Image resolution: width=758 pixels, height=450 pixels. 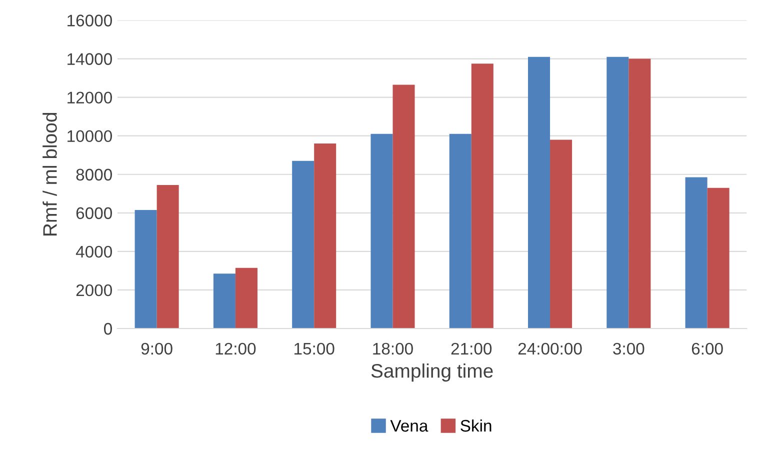 What do you see at coordinates (550, 348) in the screenshot?
I see `x-tick-label: 24:00:00` at bounding box center [550, 348].